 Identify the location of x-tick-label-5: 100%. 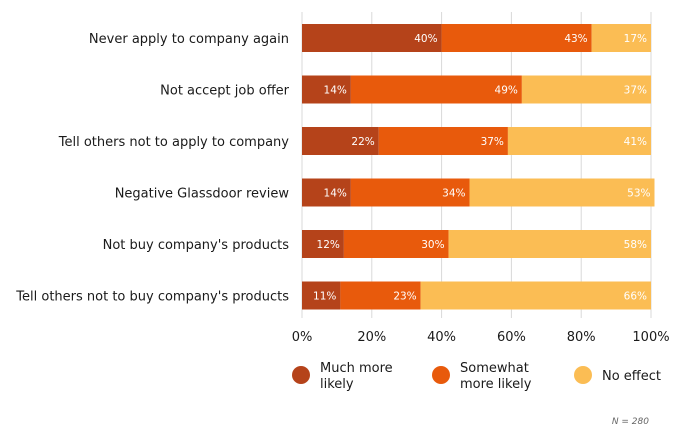
(650, 337).